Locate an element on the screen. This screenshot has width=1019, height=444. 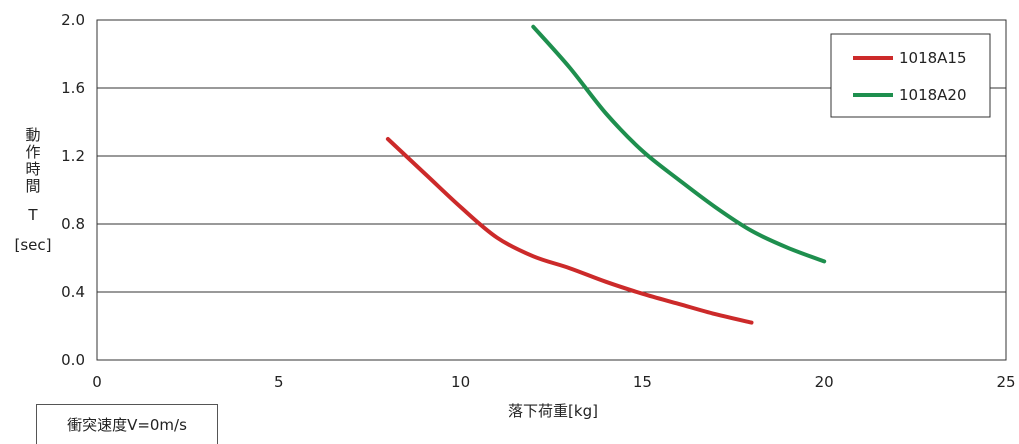
x-tick-label: 15 is located at coordinates (642, 382).